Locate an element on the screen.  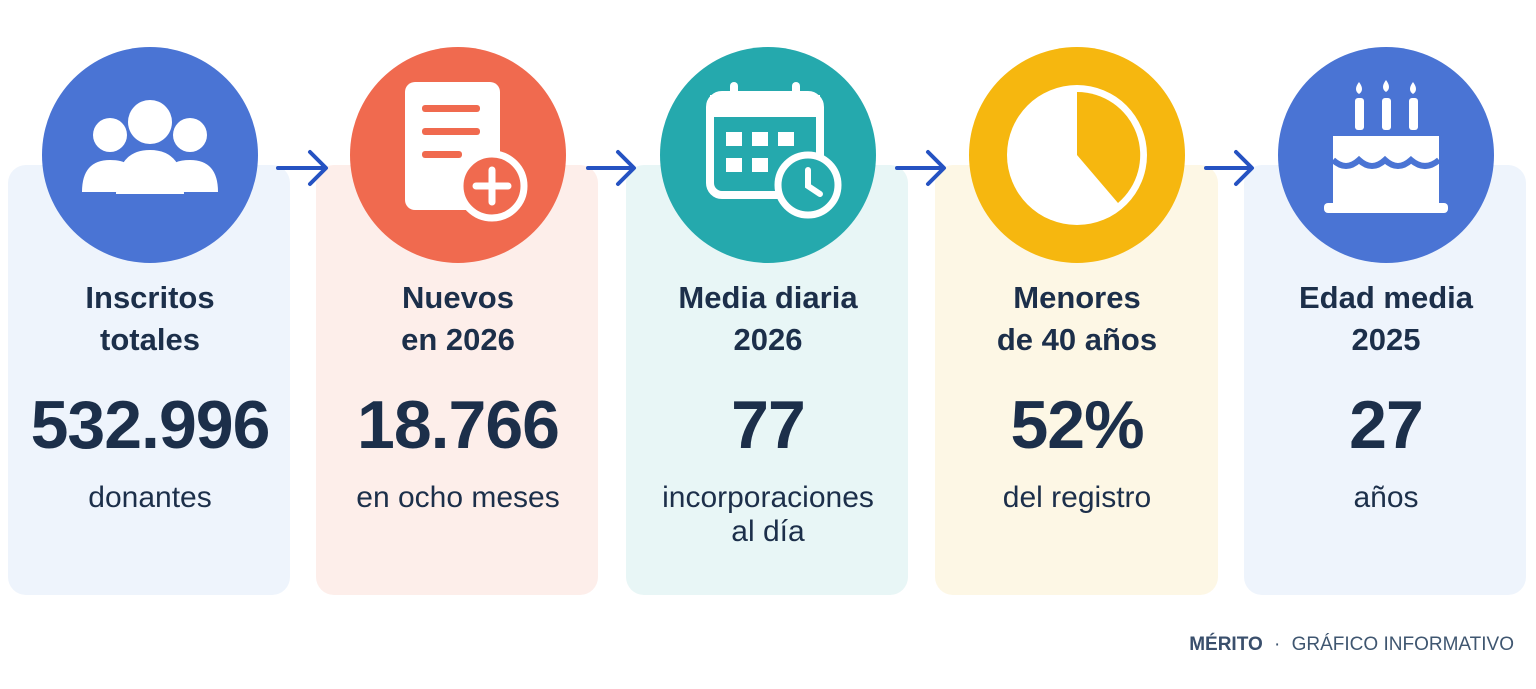
footer-label: GRÁFICO INFORMATIVO is located at coordinates (1403, 644).